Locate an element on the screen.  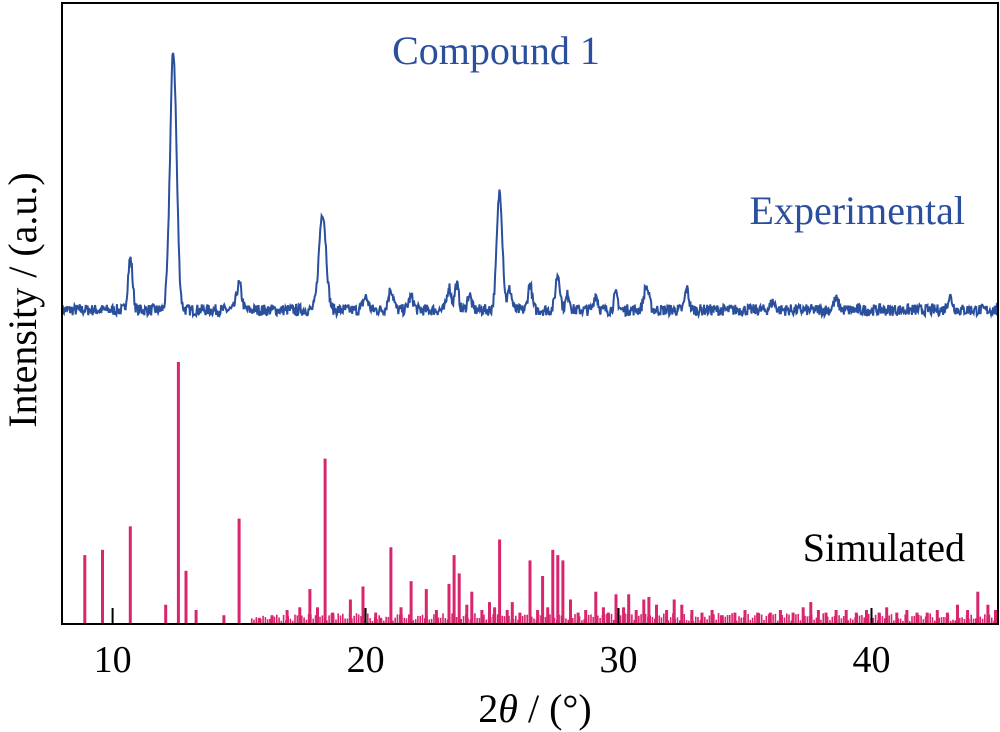
x-axis-label-theta: θ is located at coordinates (508, 708).